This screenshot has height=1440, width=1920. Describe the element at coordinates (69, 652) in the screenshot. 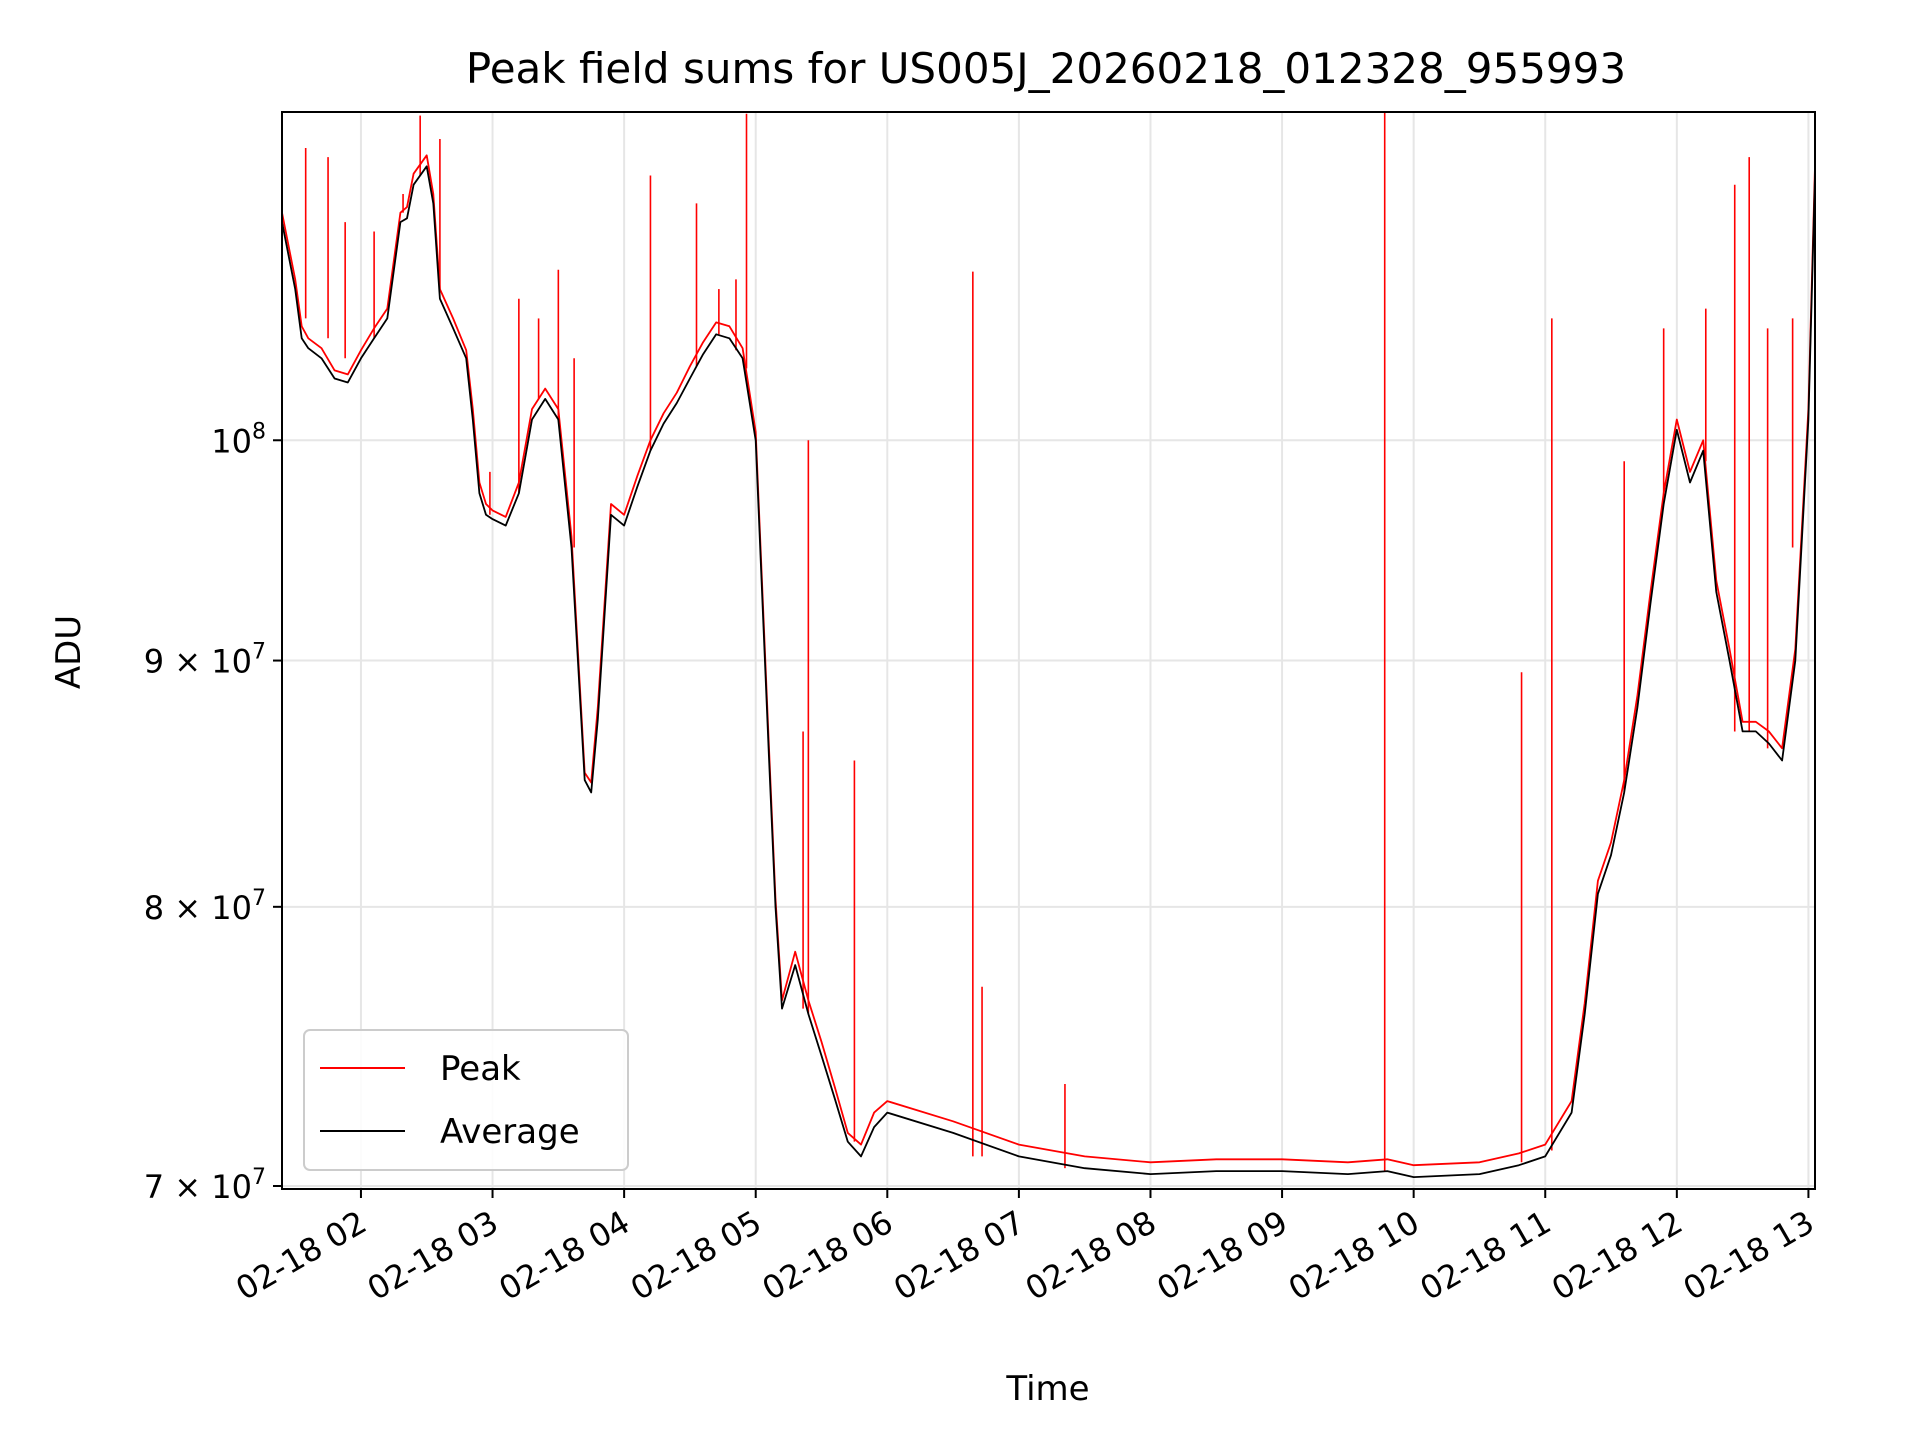

I see `y-axis-label: ADU` at that location.